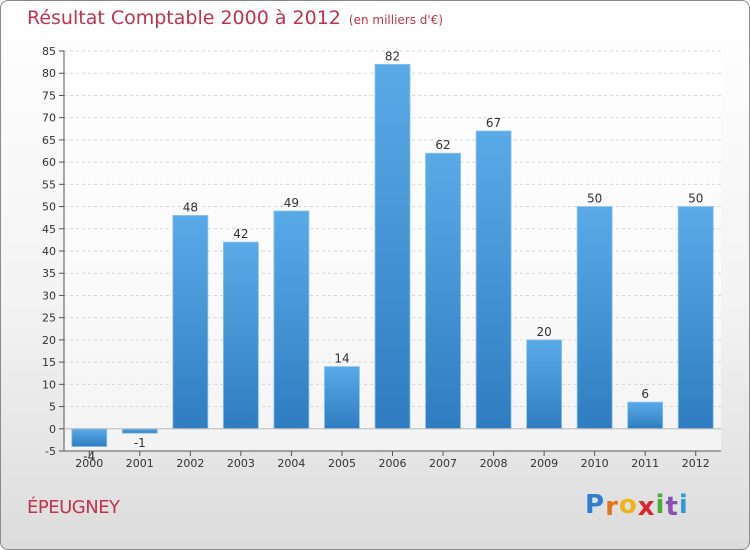 Image resolution: width=750 pixels, height=550 pixels. What do you see at coordinates (442, 145) in the screenshot?
I see `data-label-2007: 62` at bounding box center [442, 145].